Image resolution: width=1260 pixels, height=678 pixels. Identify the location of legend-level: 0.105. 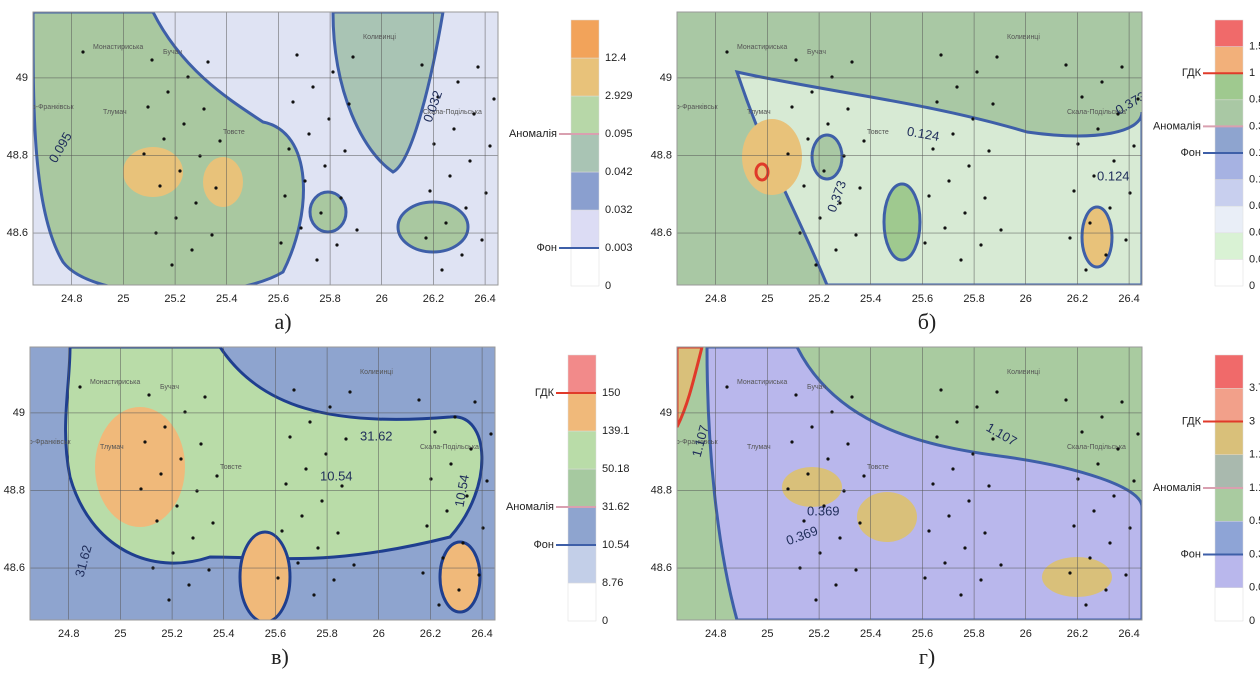
(1254, 180).